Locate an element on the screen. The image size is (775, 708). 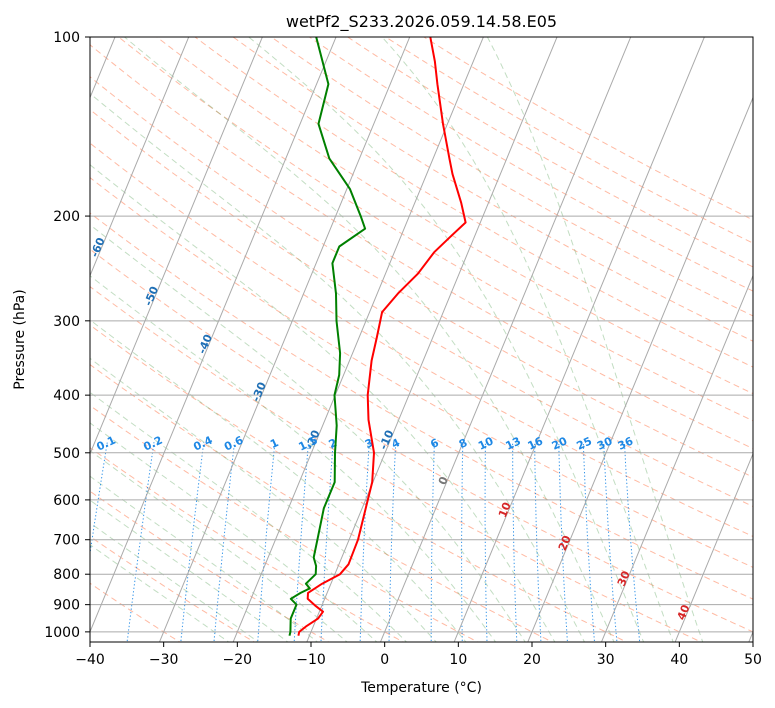
mixing-ratio-label: 36 is located at coordinates (626, 443).